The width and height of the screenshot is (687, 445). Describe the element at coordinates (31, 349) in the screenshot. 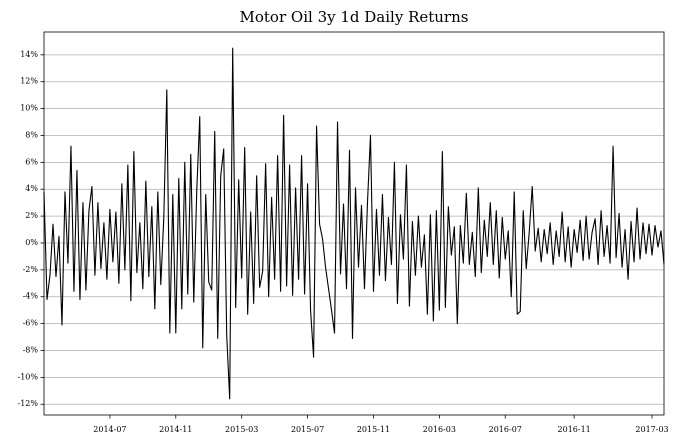

I see `y-tick-label: -8%` at that location.